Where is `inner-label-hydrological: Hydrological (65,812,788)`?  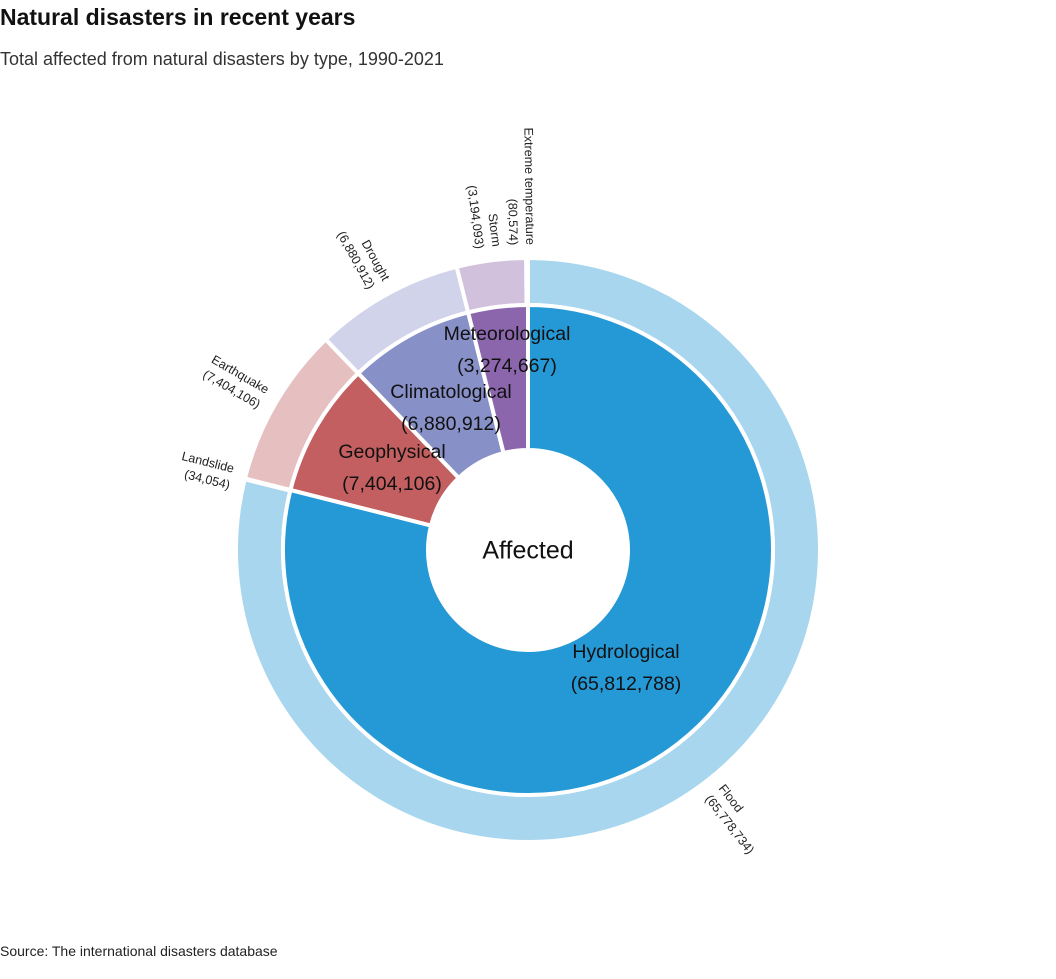 inner-label-hydrological: Hydrological (65,812,788) is located at coordinates (626, 668).